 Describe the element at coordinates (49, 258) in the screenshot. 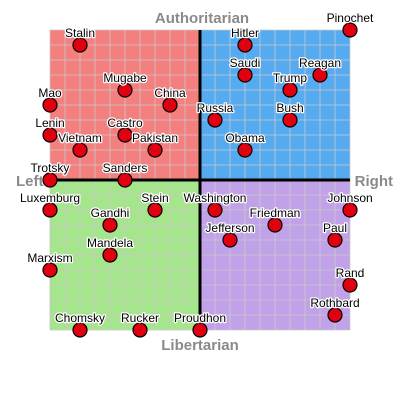

I see `data-point-label: Marxism` at that location.